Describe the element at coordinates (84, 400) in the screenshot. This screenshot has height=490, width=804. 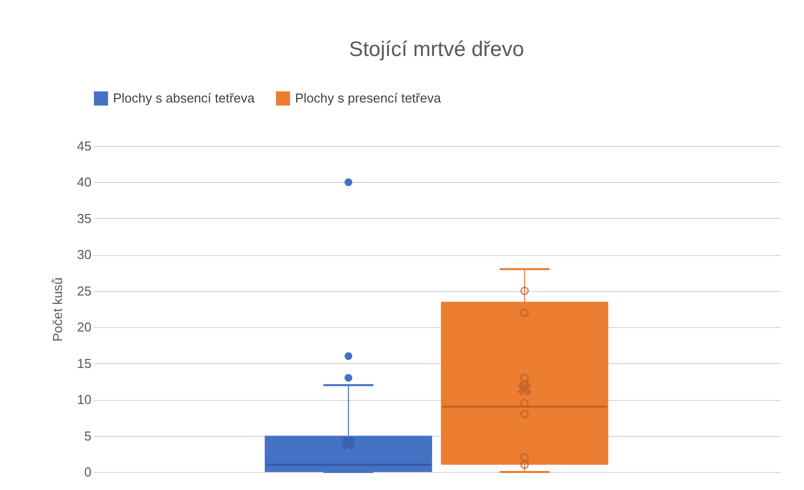
I see `y-tick-label: 10` at that location.